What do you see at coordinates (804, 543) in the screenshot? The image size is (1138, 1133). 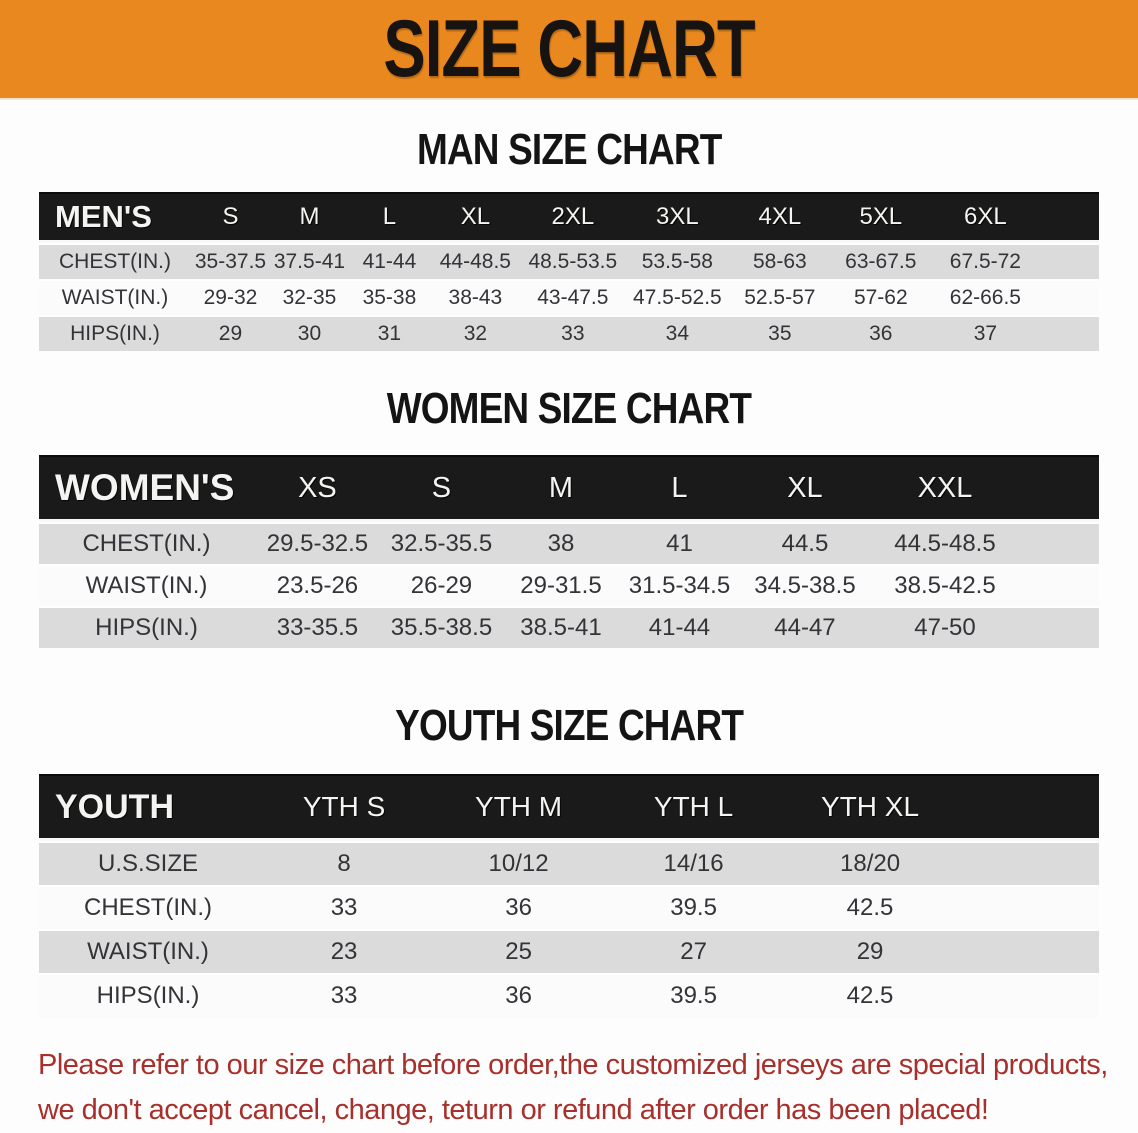 I see `table-cell: 44.5` at bounding box center [804, 543].